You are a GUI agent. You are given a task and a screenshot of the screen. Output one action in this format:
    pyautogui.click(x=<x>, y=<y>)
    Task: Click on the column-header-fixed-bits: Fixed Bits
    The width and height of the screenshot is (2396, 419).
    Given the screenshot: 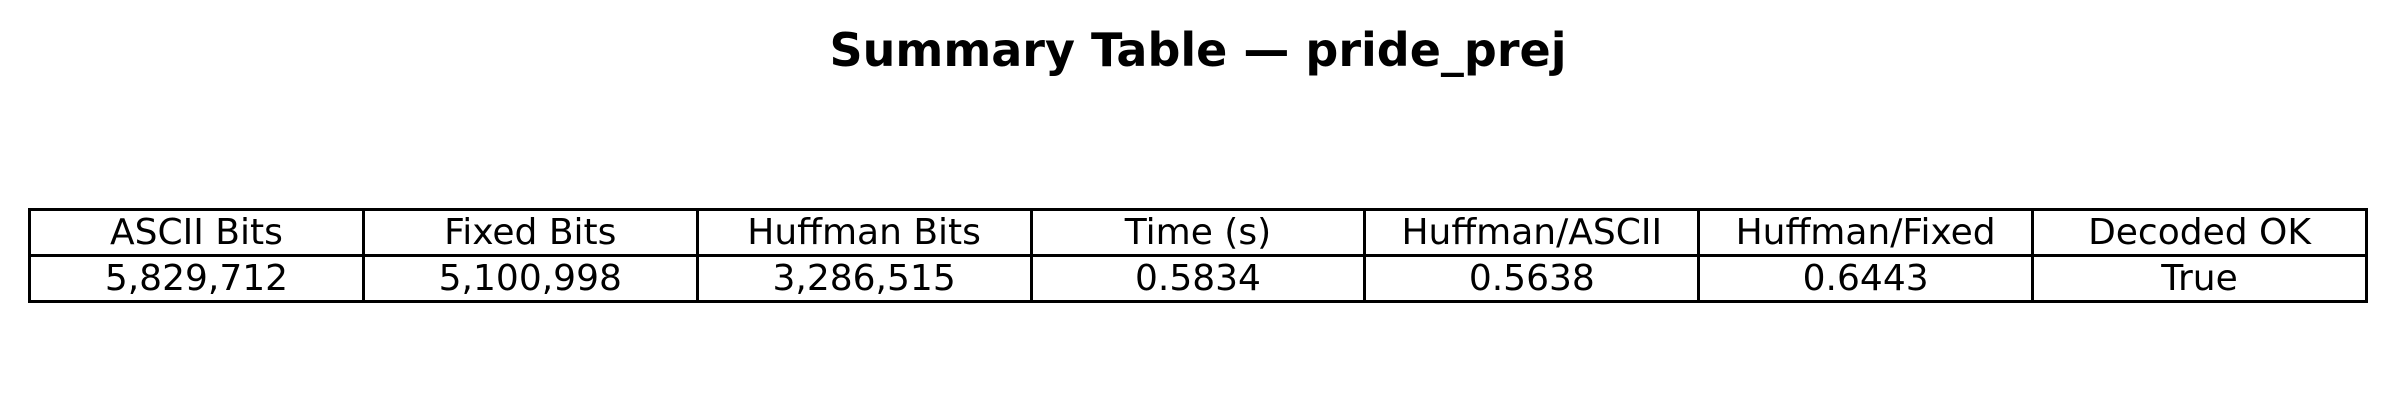 What is the action you would take?
    pyautogui.click(x=530, y=232)
    